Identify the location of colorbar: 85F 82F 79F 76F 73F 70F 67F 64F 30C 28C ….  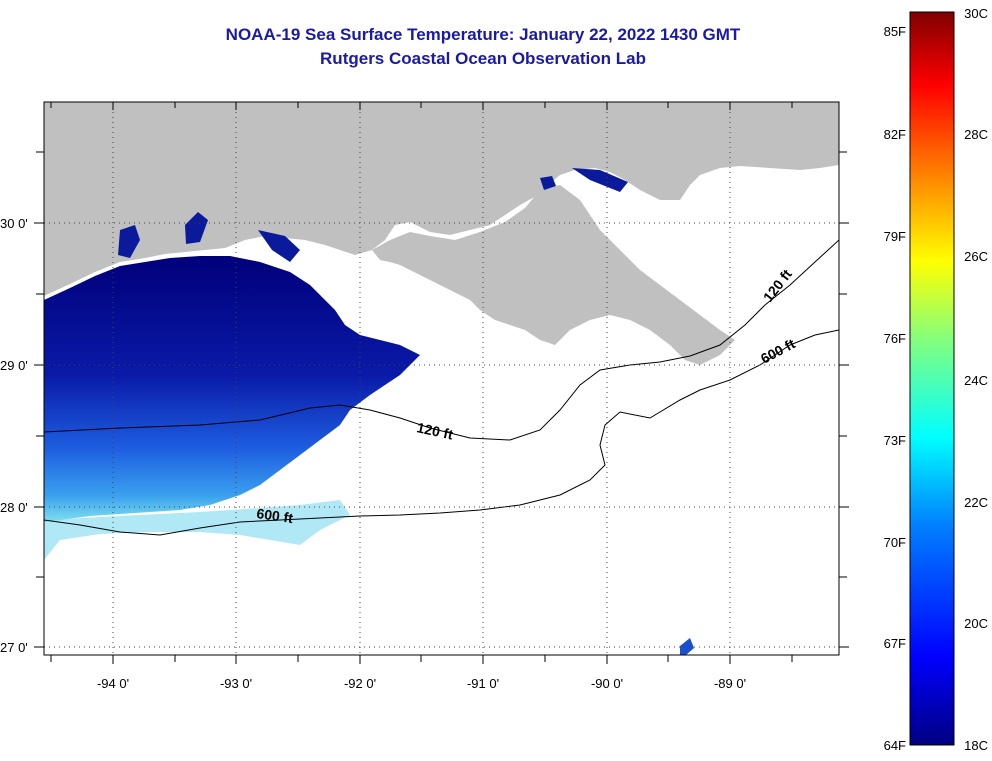
(936, 379).